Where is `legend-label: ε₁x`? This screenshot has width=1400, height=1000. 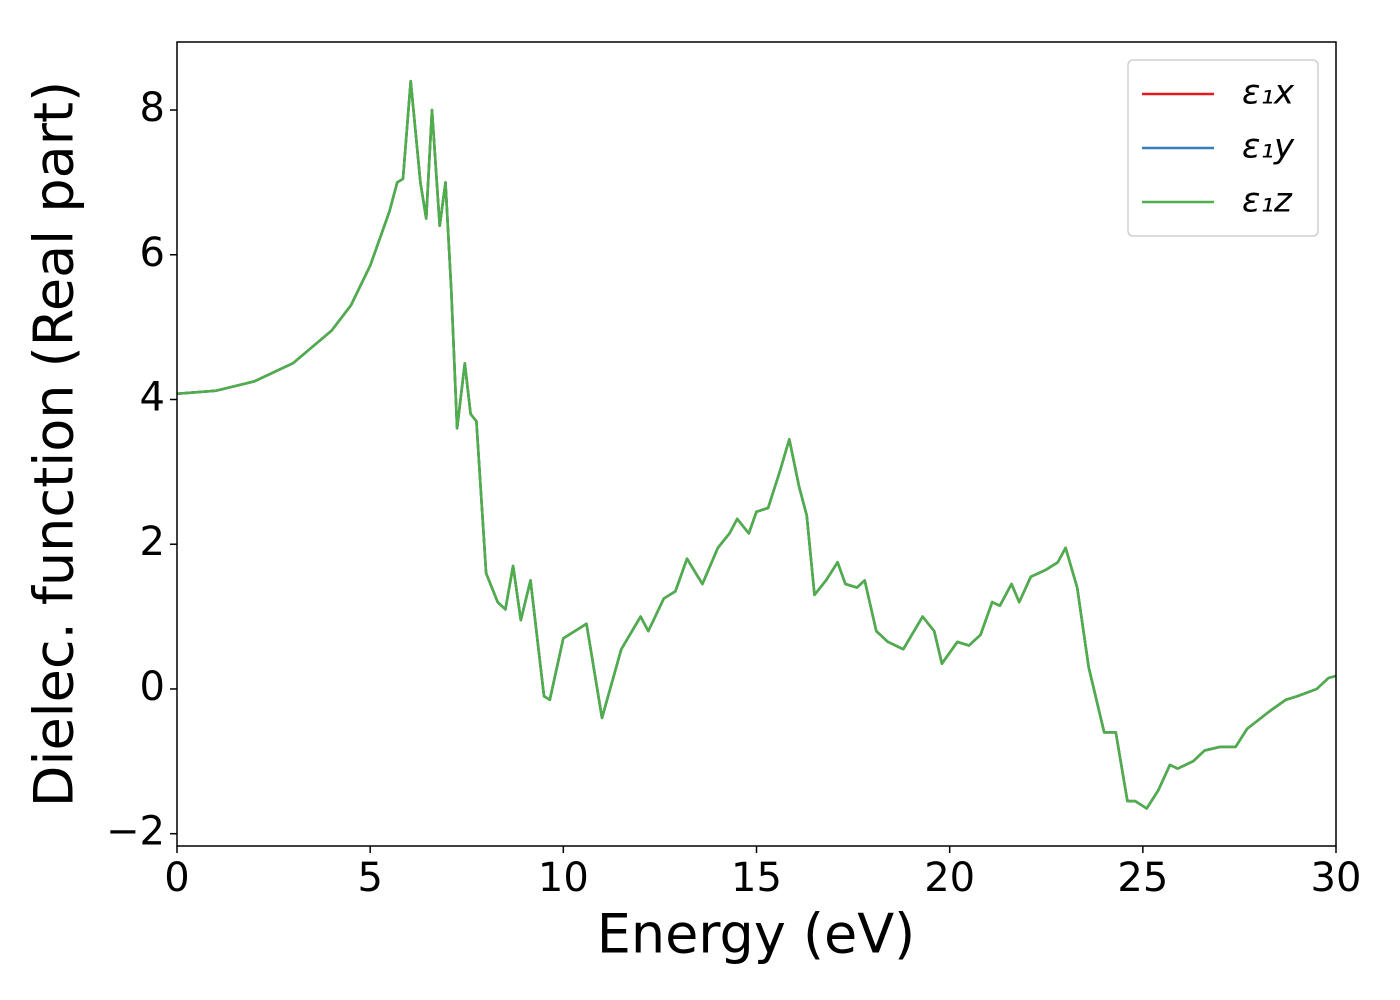 legend-label: ε₁x is located at coordinates (1268, 93).